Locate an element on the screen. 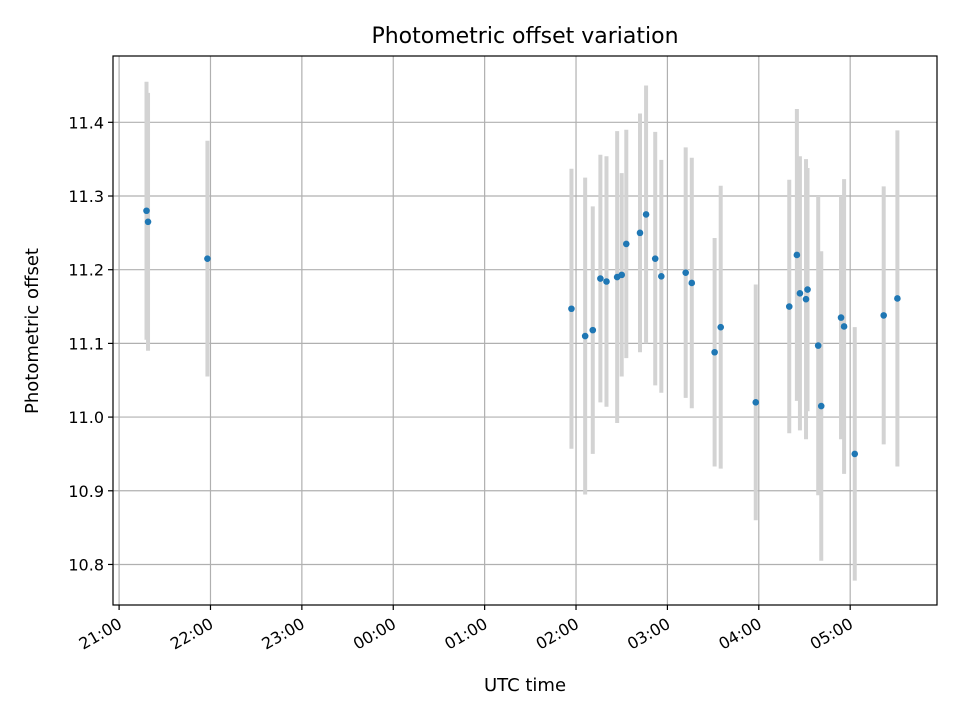 Image resolution: width=960 pixels, height=720 pixels. y-tick-label: 11.4 is located at coordinates (86, 122).